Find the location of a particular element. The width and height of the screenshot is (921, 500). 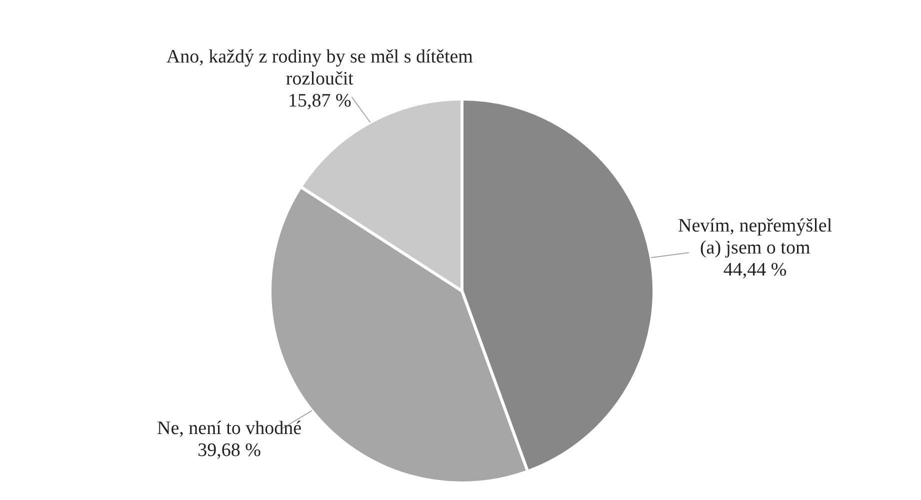

data-label: 39,68 % is located at coordinates (230, 450).